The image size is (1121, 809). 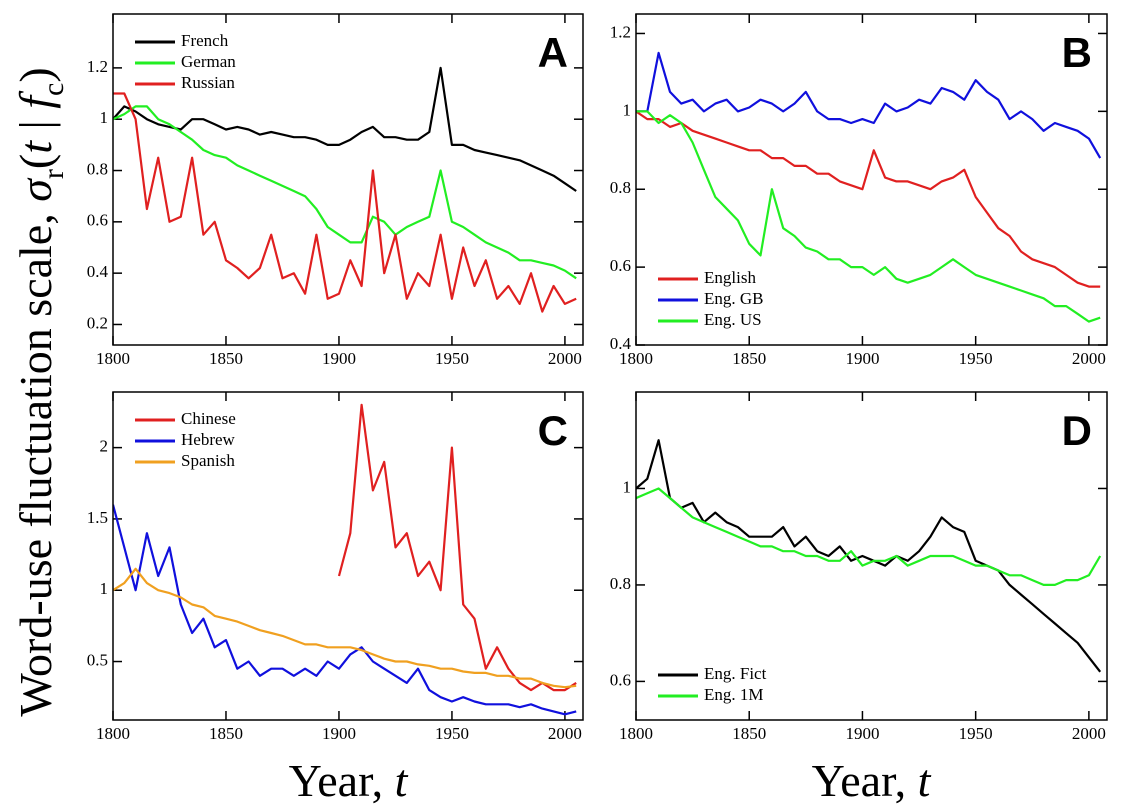 What do you see at coordinates (205, 40) in the screenshot?
I see `legend-label: French` at bounding box center [205, 40].